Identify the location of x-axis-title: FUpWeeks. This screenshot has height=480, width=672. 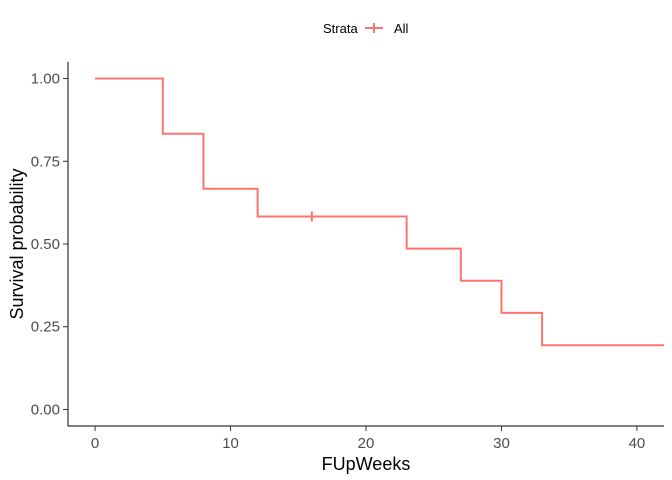
(366, 464).